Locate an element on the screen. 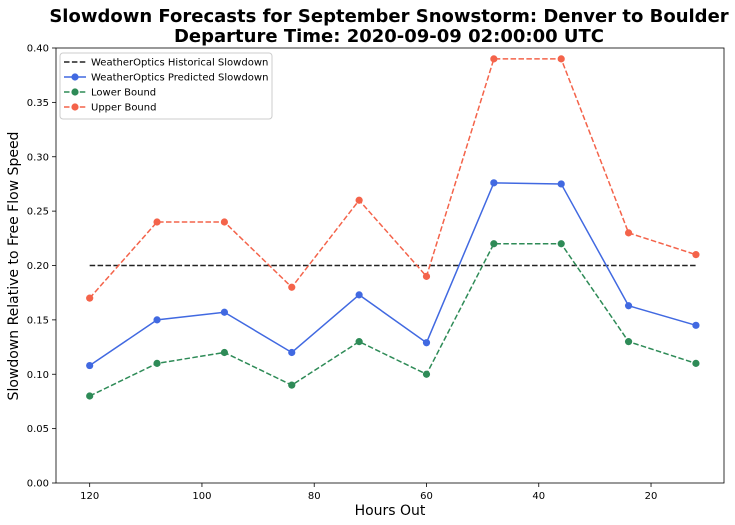 Image resolution: width=735 pixels, height=525 pixels. y-tick-label: 0.10 is located at coordinates (38, 375).